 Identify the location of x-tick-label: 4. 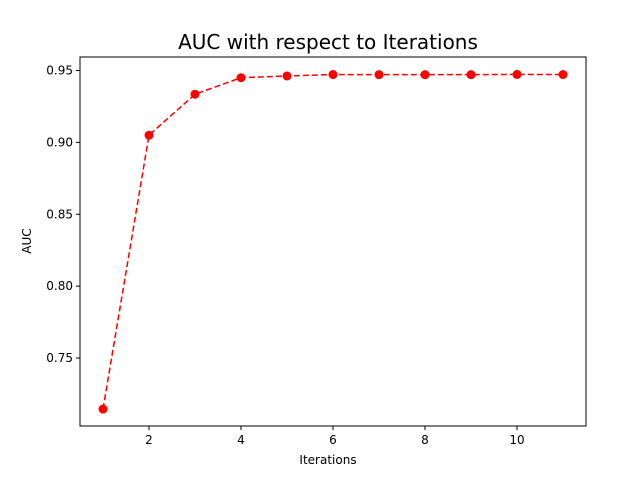
(241, 440).